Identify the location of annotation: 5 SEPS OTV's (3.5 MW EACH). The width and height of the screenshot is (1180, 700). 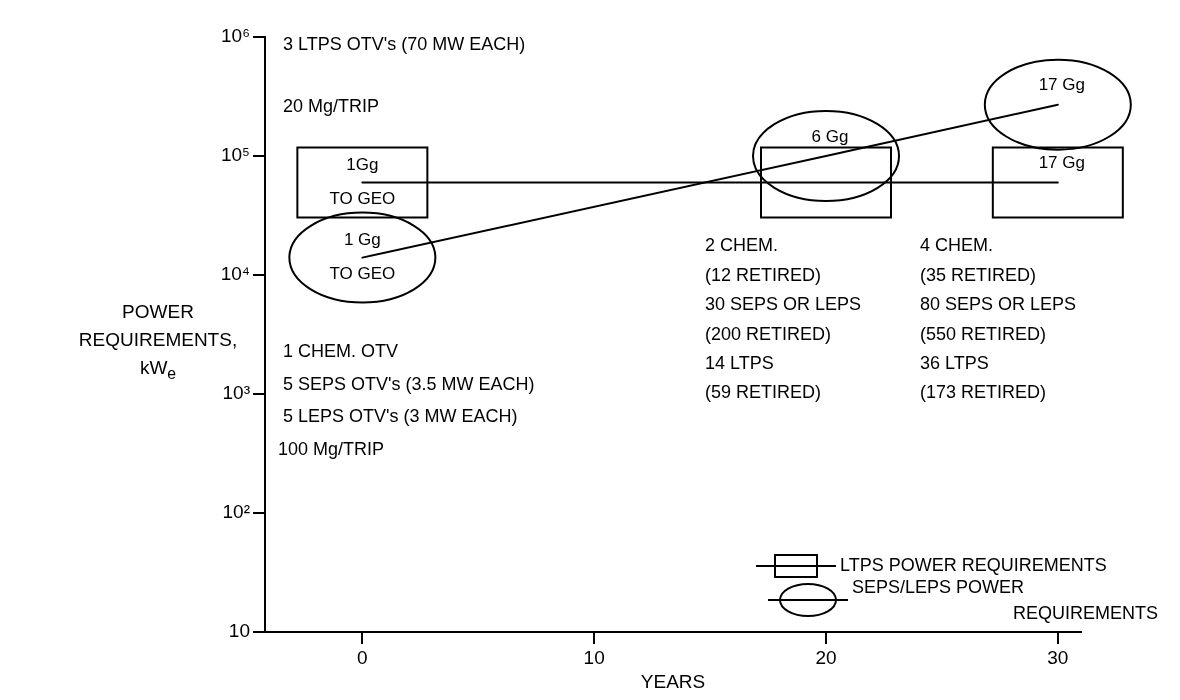
(409, 383).